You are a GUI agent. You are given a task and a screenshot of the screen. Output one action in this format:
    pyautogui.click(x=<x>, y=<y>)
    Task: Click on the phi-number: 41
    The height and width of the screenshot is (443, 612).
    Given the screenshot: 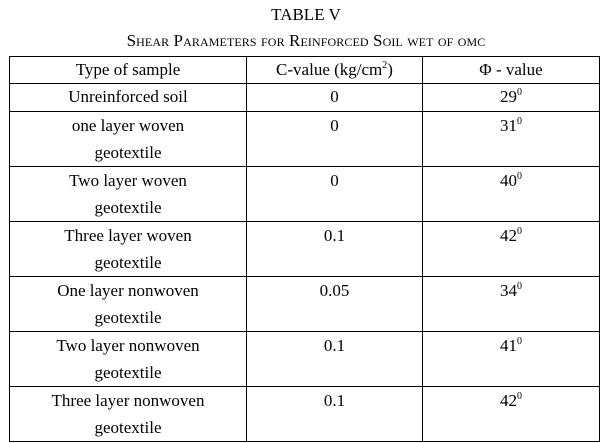 What is the action you would take?
    pyautogui.click(x=508, y=345)
    